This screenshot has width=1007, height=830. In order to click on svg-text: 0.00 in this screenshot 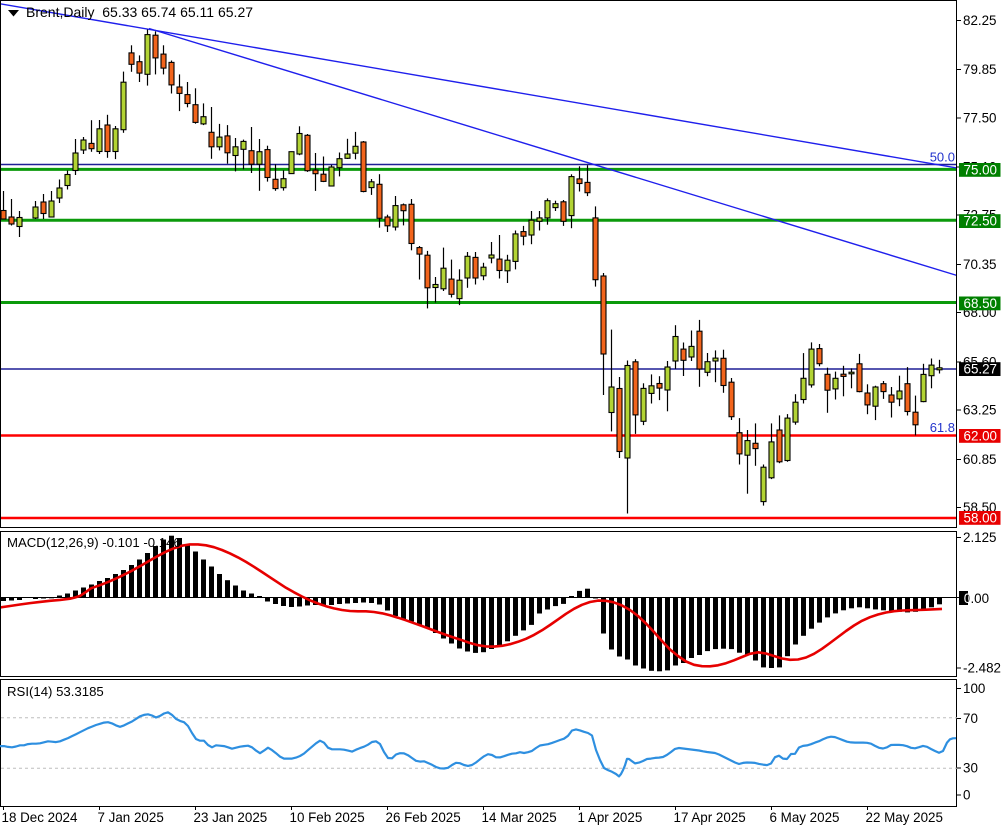, I will do `click(976, 598)`.